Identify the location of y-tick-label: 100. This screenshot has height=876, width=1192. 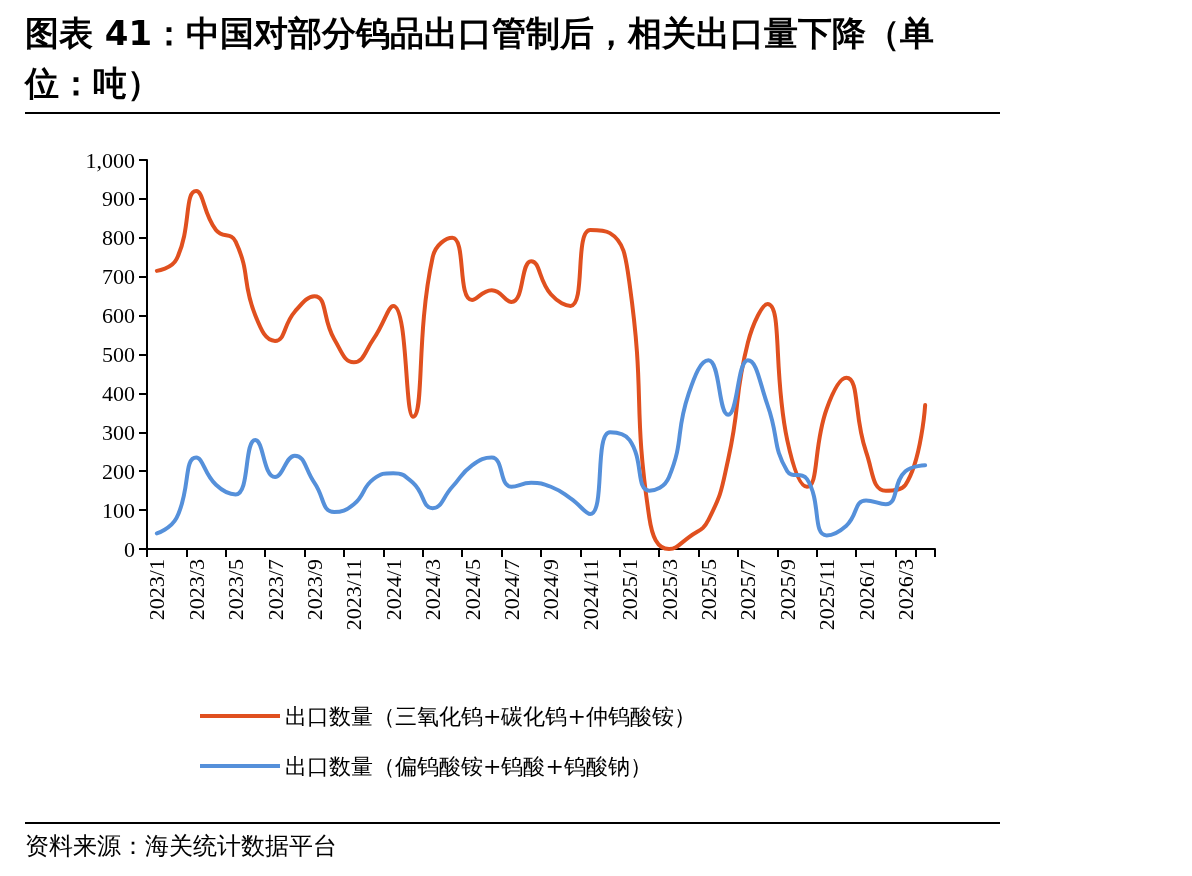
(118, 510).